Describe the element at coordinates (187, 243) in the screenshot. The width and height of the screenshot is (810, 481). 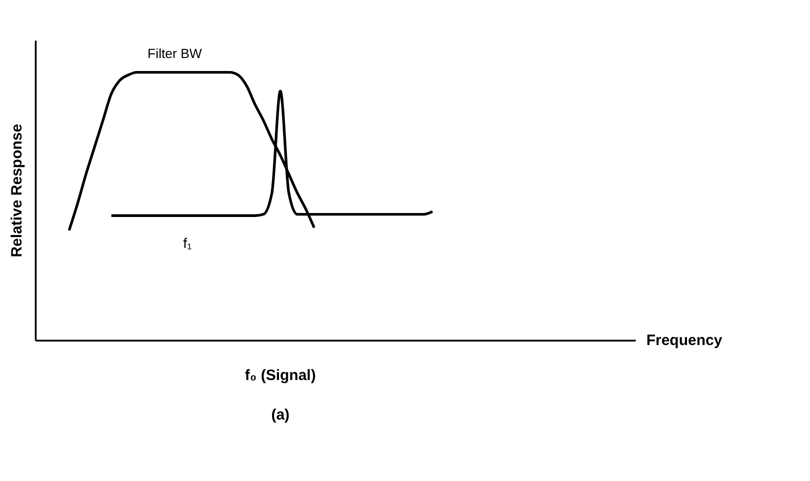
I see `annotation: f₁` at that location.